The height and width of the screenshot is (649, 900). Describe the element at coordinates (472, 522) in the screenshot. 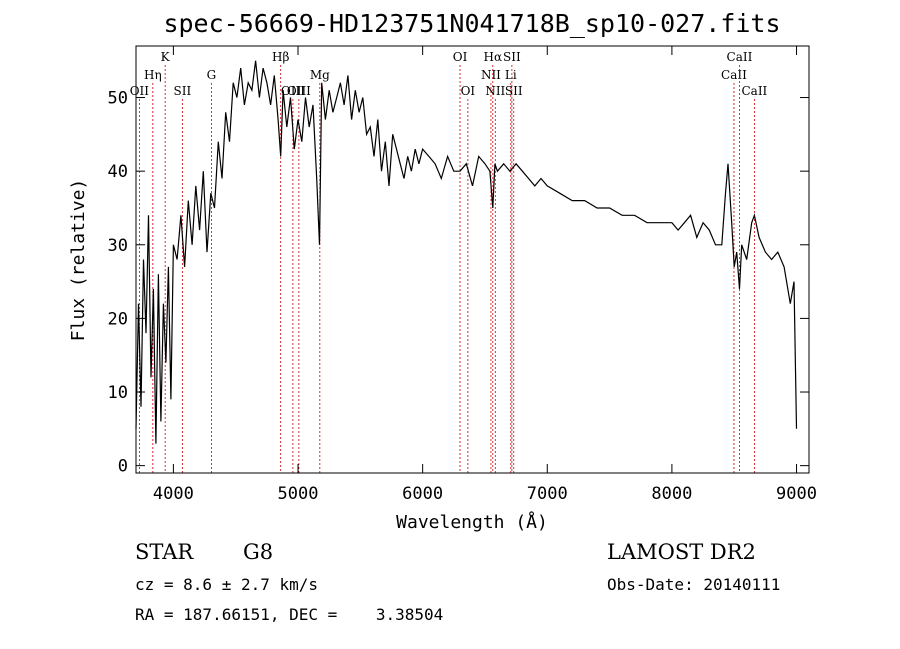

I see `x-axis-label: Wavelength (Å)` at that location.